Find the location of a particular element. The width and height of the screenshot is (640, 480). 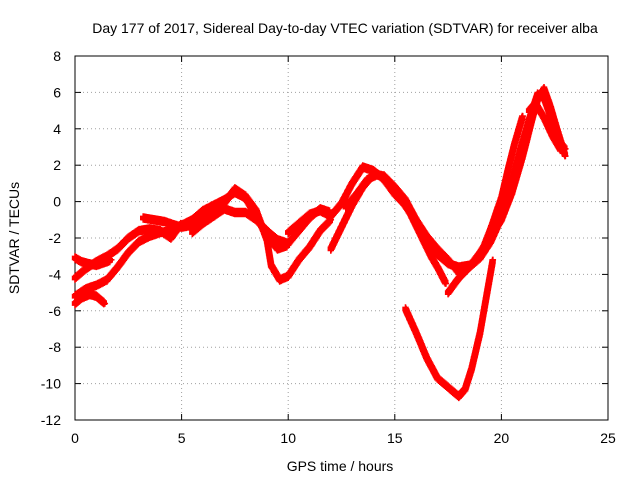

y-tick-label: -12 is located at coordinates (51, 420).